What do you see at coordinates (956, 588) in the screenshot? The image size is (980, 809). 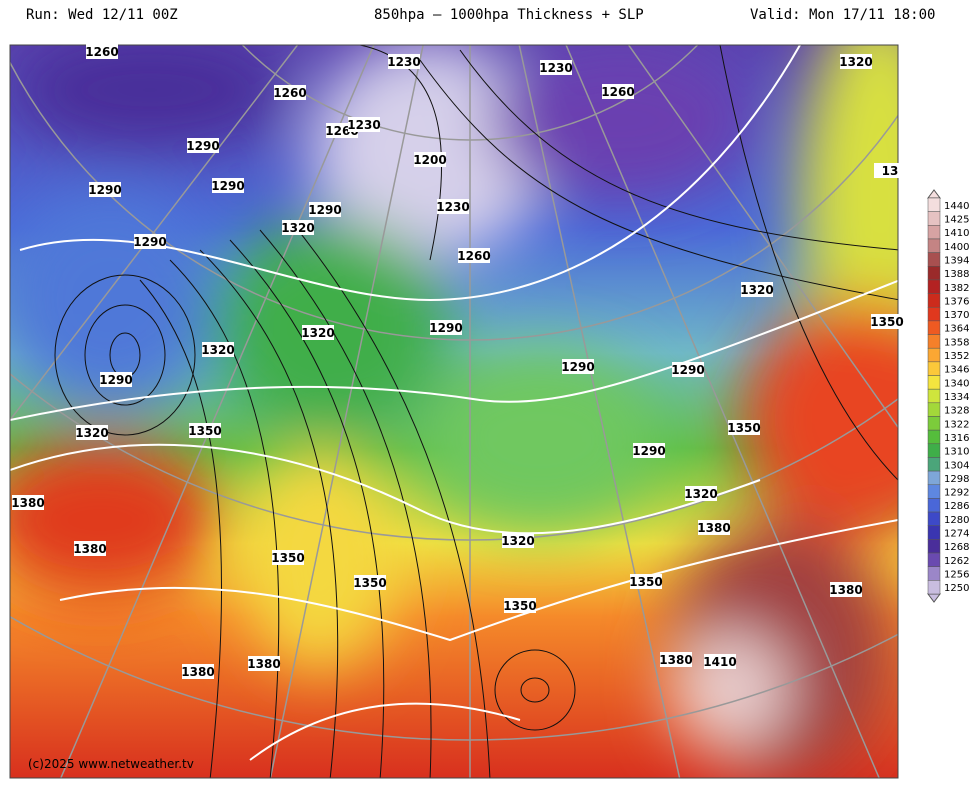 I see `colorbar-label: 1250` at bounding box center [956, 588].